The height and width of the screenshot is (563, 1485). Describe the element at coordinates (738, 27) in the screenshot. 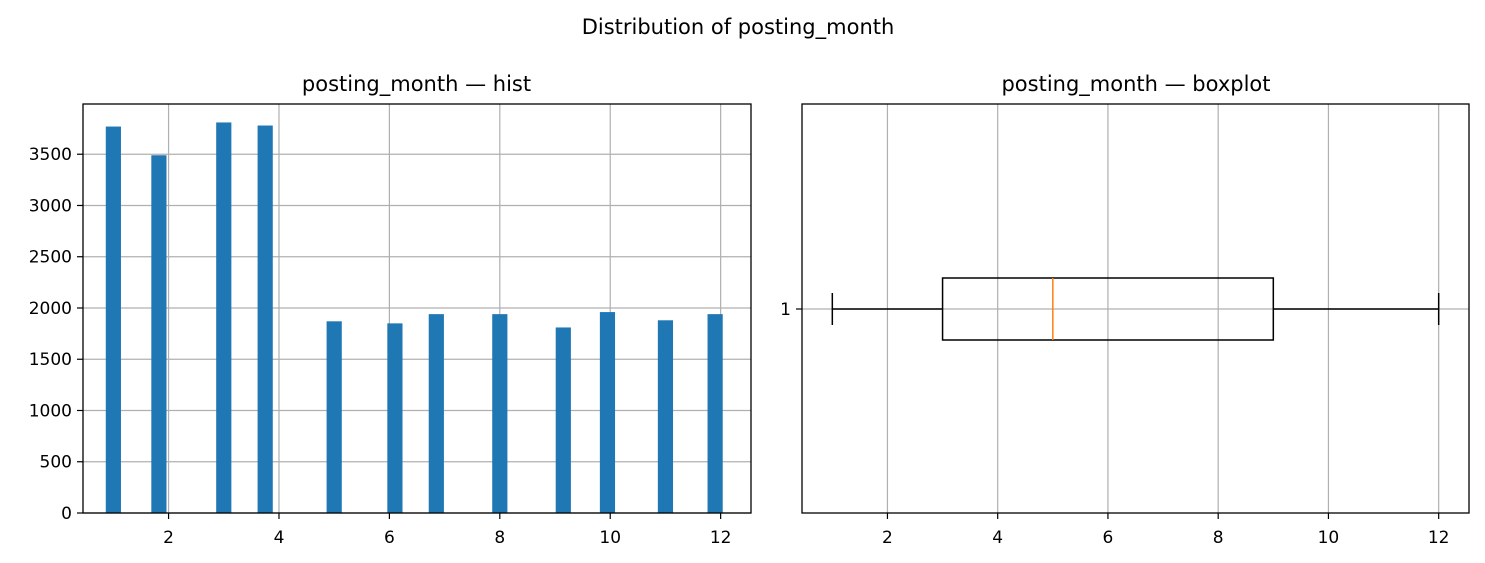

I see `figure-suptitle: Distribution of posting_month` at that location.